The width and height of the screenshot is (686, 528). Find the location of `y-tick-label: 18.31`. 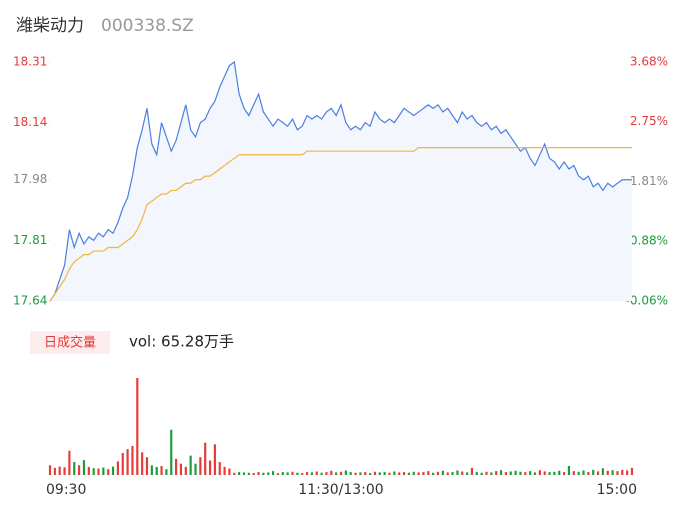

y-tick-label: 18.31 is located at coordinates (30, 62).